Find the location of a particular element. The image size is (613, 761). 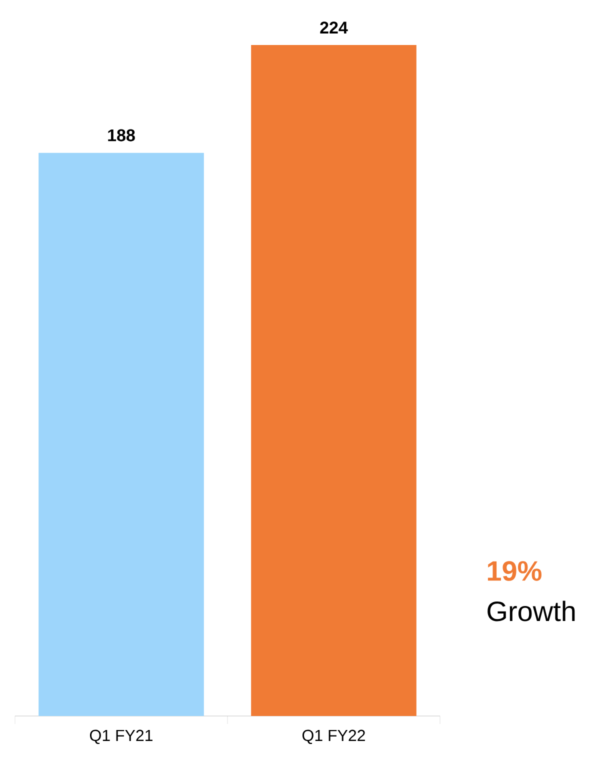

x-tick-label: Q1 FY21 is located at coordinates (121, 737).